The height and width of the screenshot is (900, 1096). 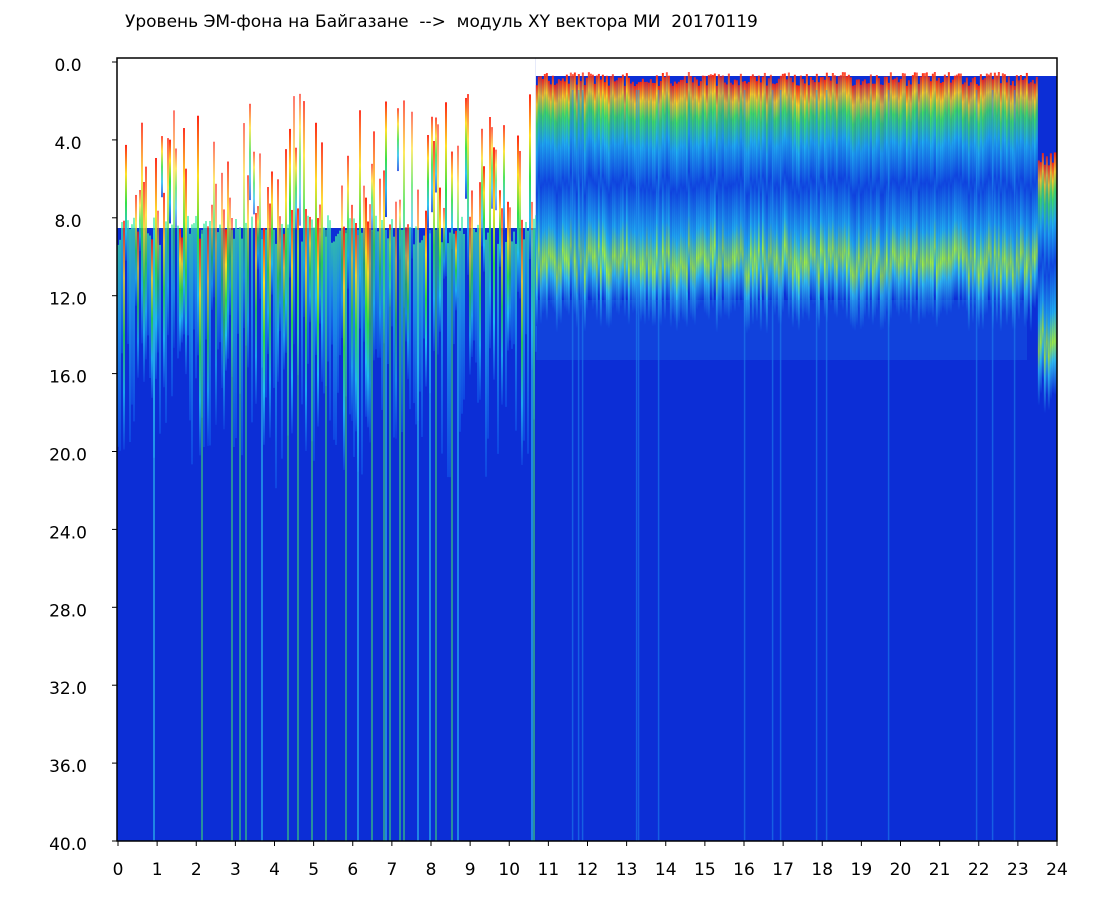 What do you see at coordinates (118, 870) in the screenshot?
I see `x-tick-label: 0` at bounding box center [118, 870].